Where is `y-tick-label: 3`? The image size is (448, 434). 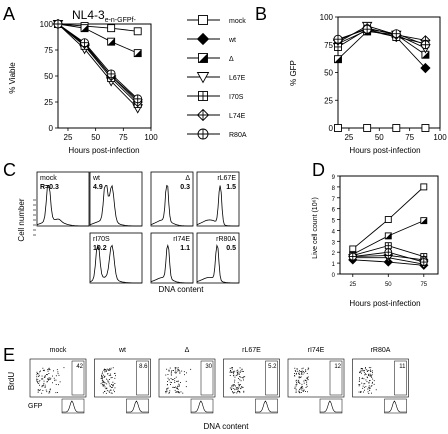
y-tick-label: 3 is located at coordinates (334, 243).